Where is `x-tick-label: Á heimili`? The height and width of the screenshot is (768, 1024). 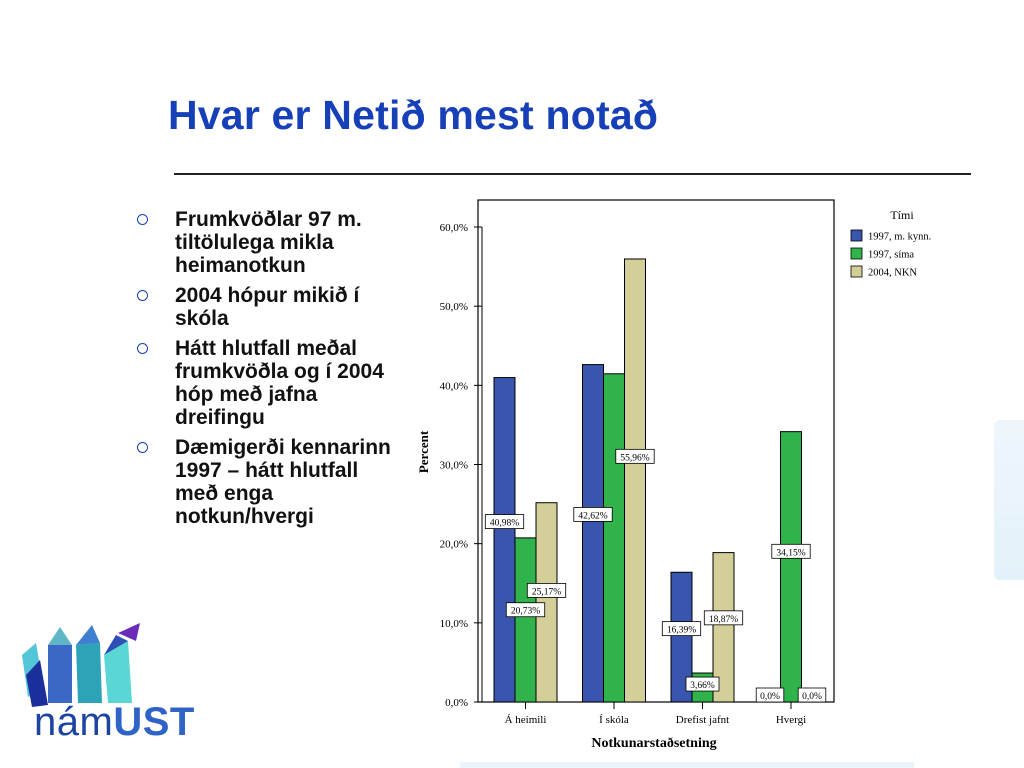
x-tick-label: Á heimili is located at coordinates (526, 720).